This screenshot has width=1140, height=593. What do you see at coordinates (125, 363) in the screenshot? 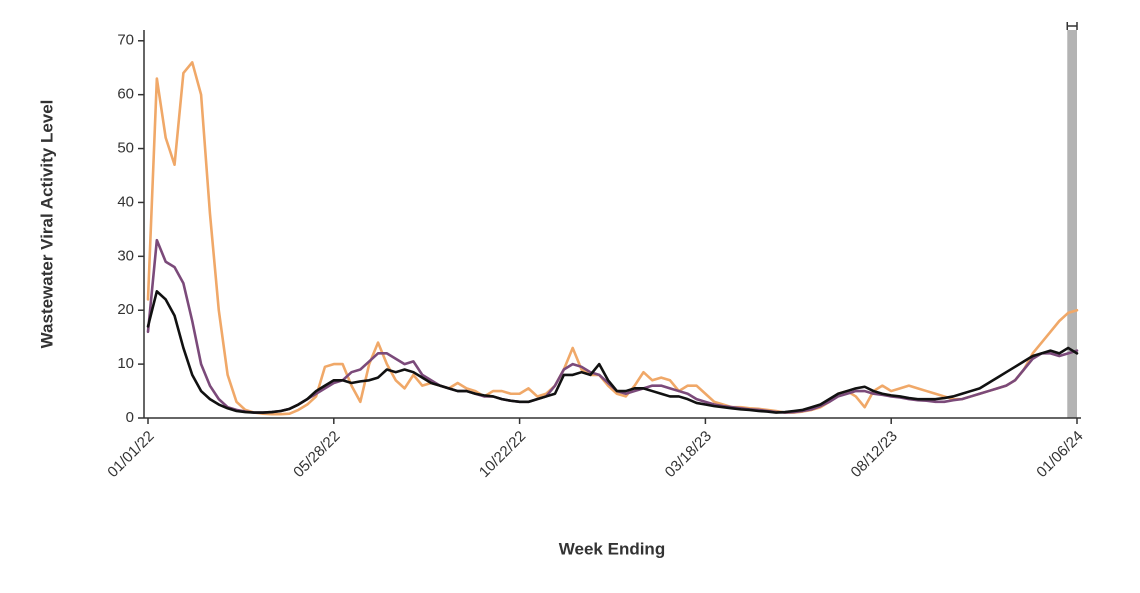
I see `y-tick-label: 10` at bounding box center [125, 363].